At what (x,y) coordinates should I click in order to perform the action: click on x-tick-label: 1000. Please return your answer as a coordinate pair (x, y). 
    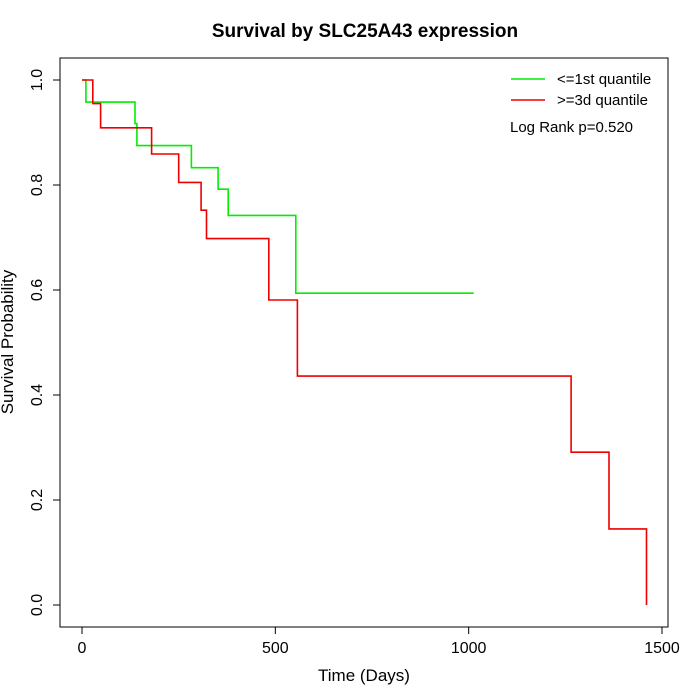
    Looking at the image, I should click on (469, 648).